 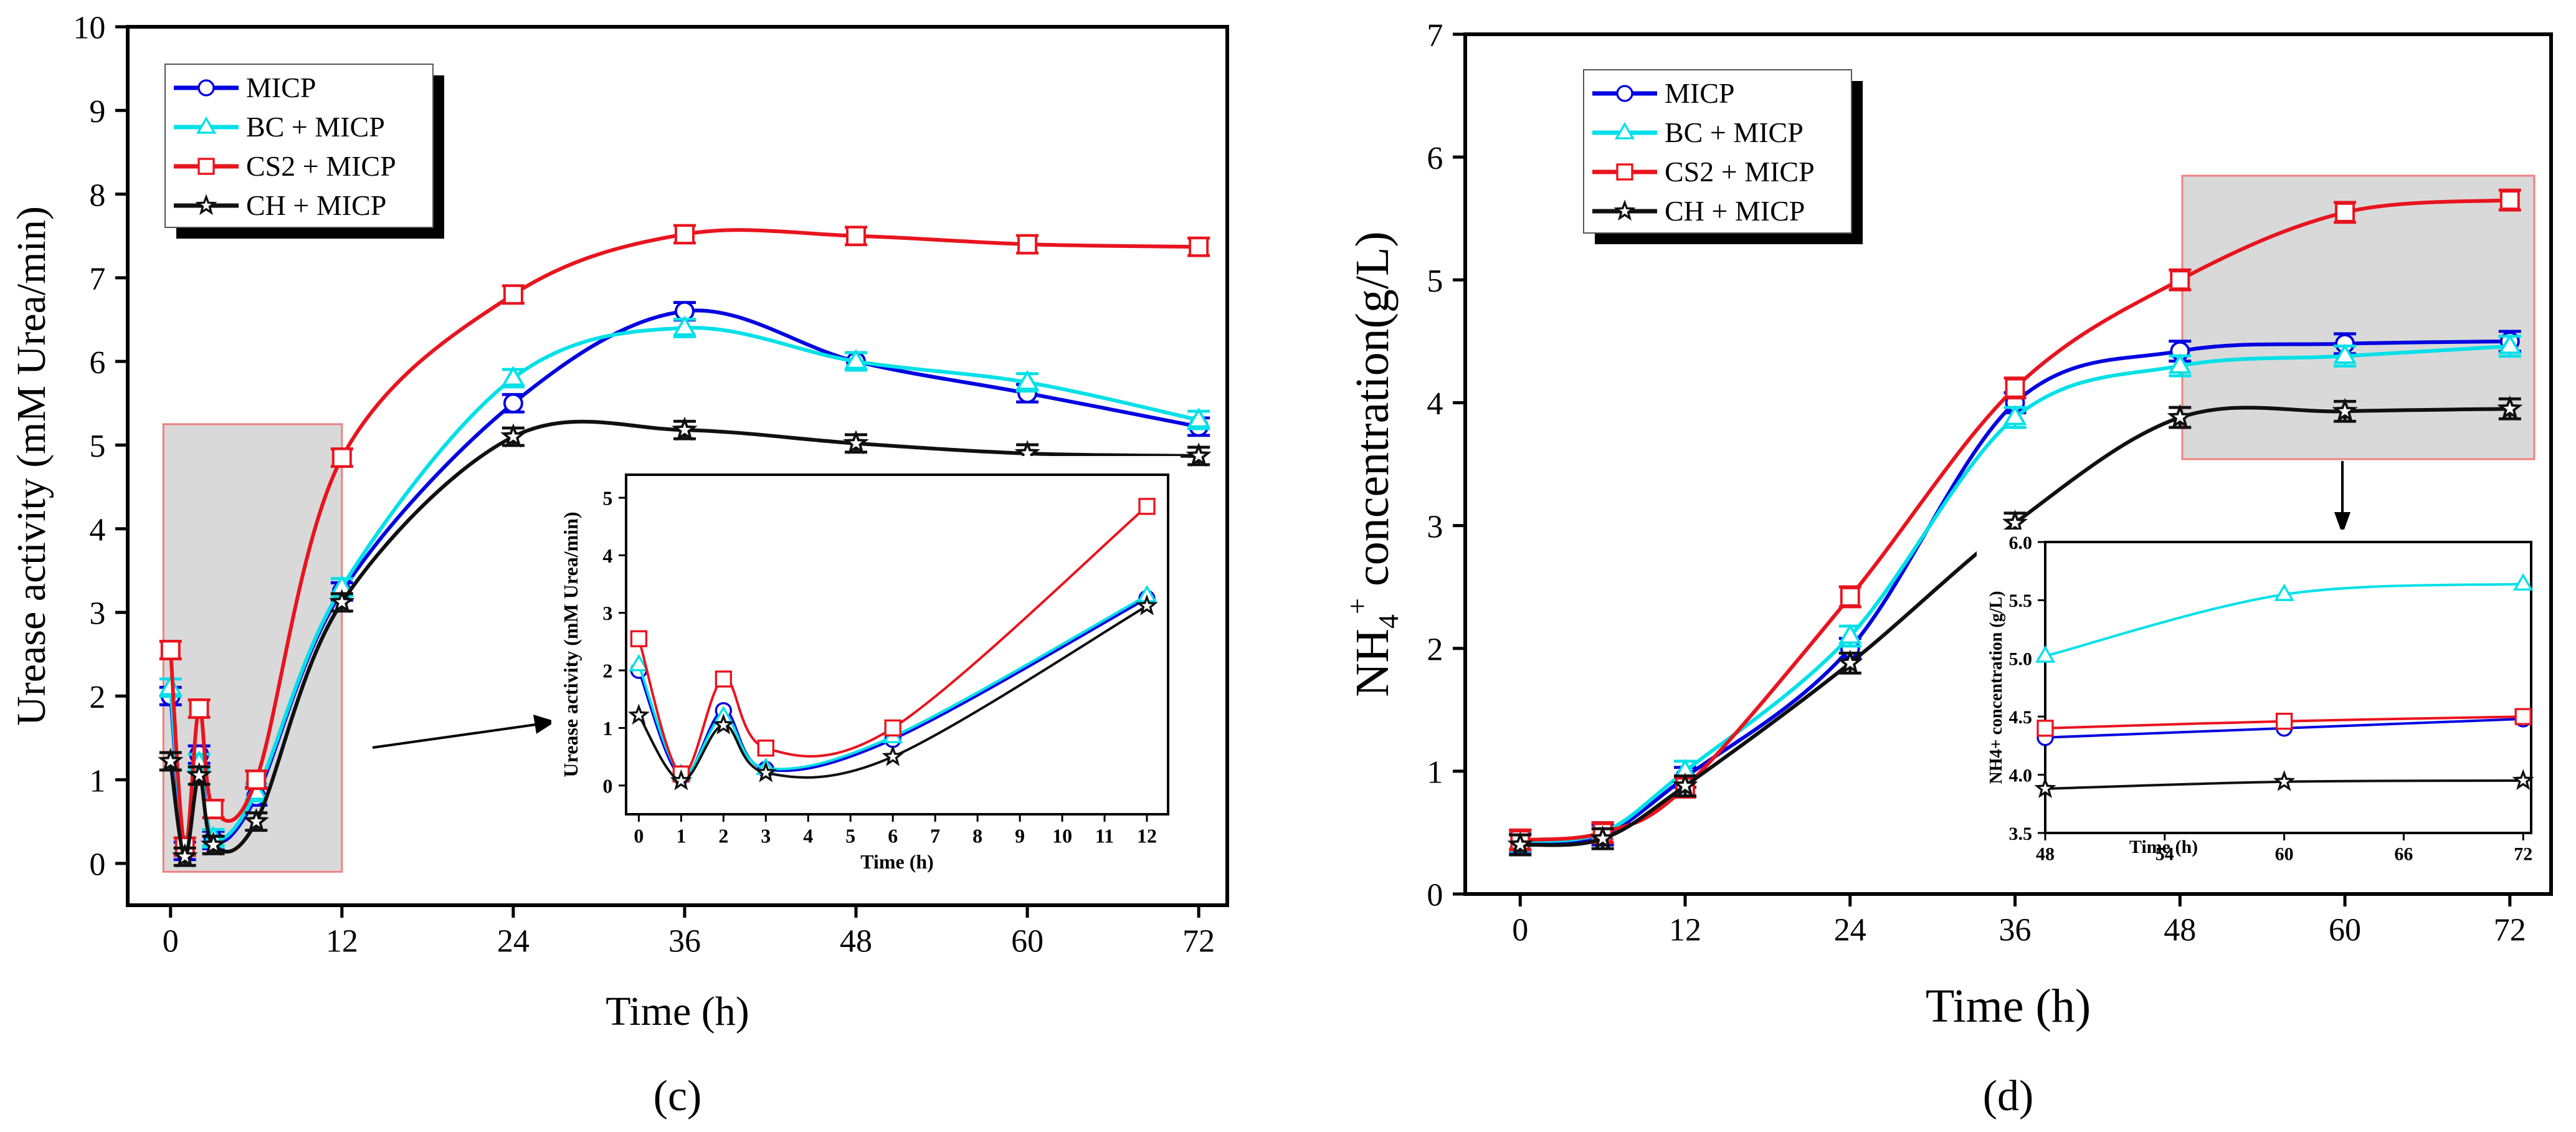 I want to click on inset-y-tick-label: 4.0, so click(x=2021, y=775).